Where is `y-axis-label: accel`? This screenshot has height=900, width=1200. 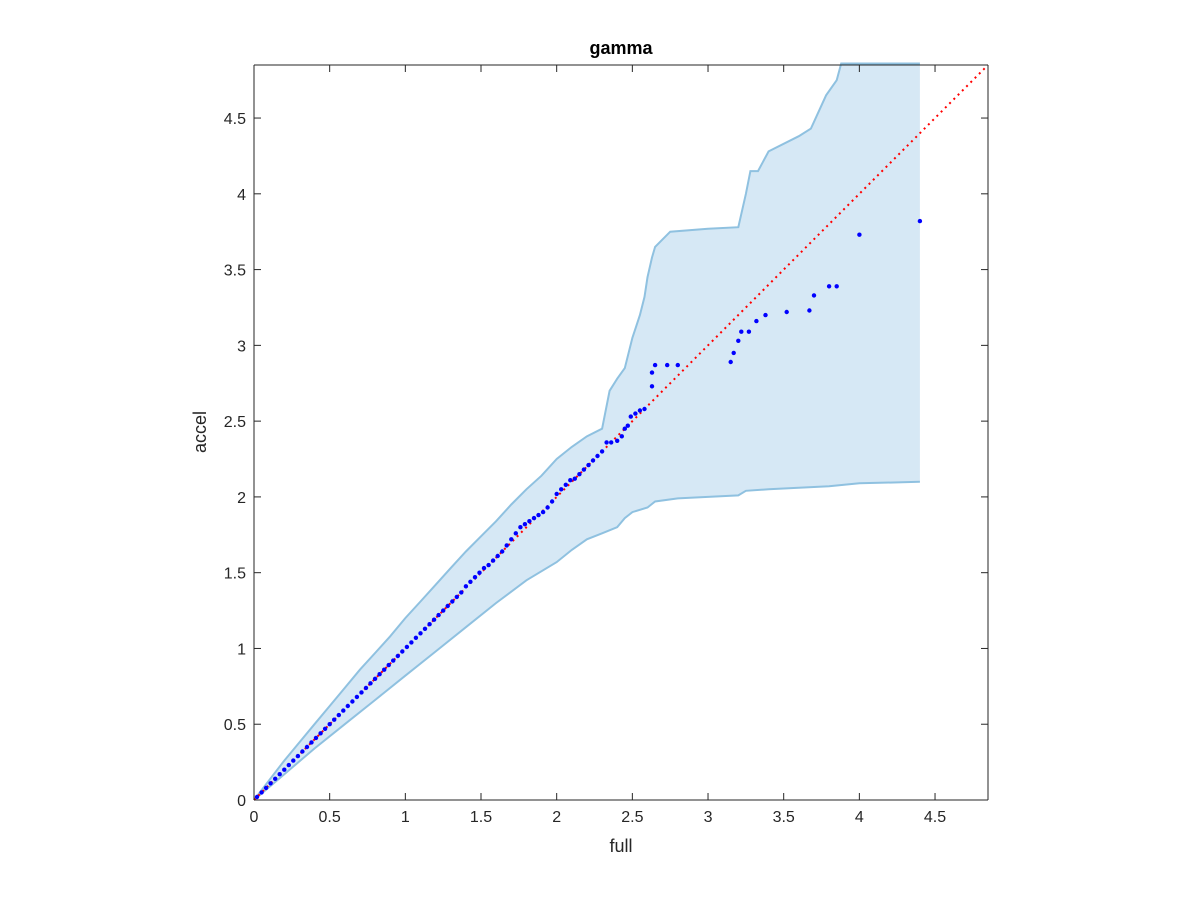
y-axis-label: accel is located at coordinates (200, 432).